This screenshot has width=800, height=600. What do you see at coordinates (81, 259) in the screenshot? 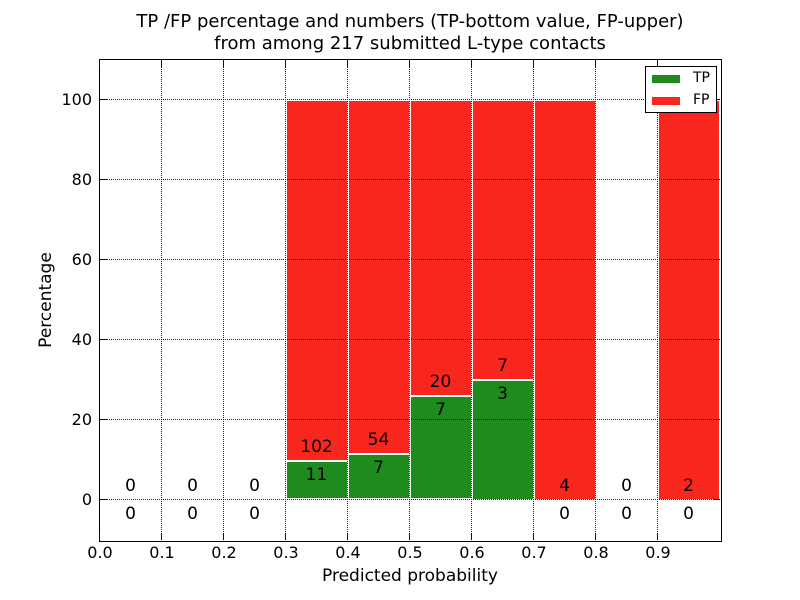
I see `y-tick-label: 60` at bounding box center [81, 259].